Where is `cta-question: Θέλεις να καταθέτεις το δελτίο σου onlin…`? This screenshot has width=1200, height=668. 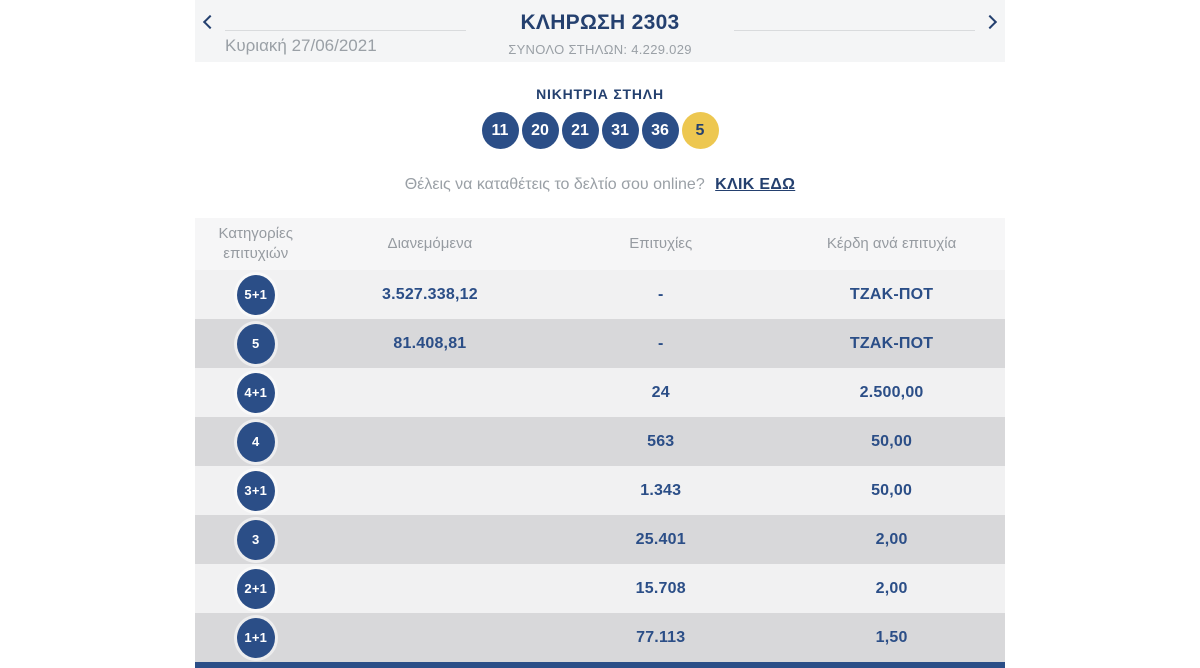
cta-question: Θέλεις να καταθέτεις το δελτίο σου onlin… is located at coordinates (554, 184).